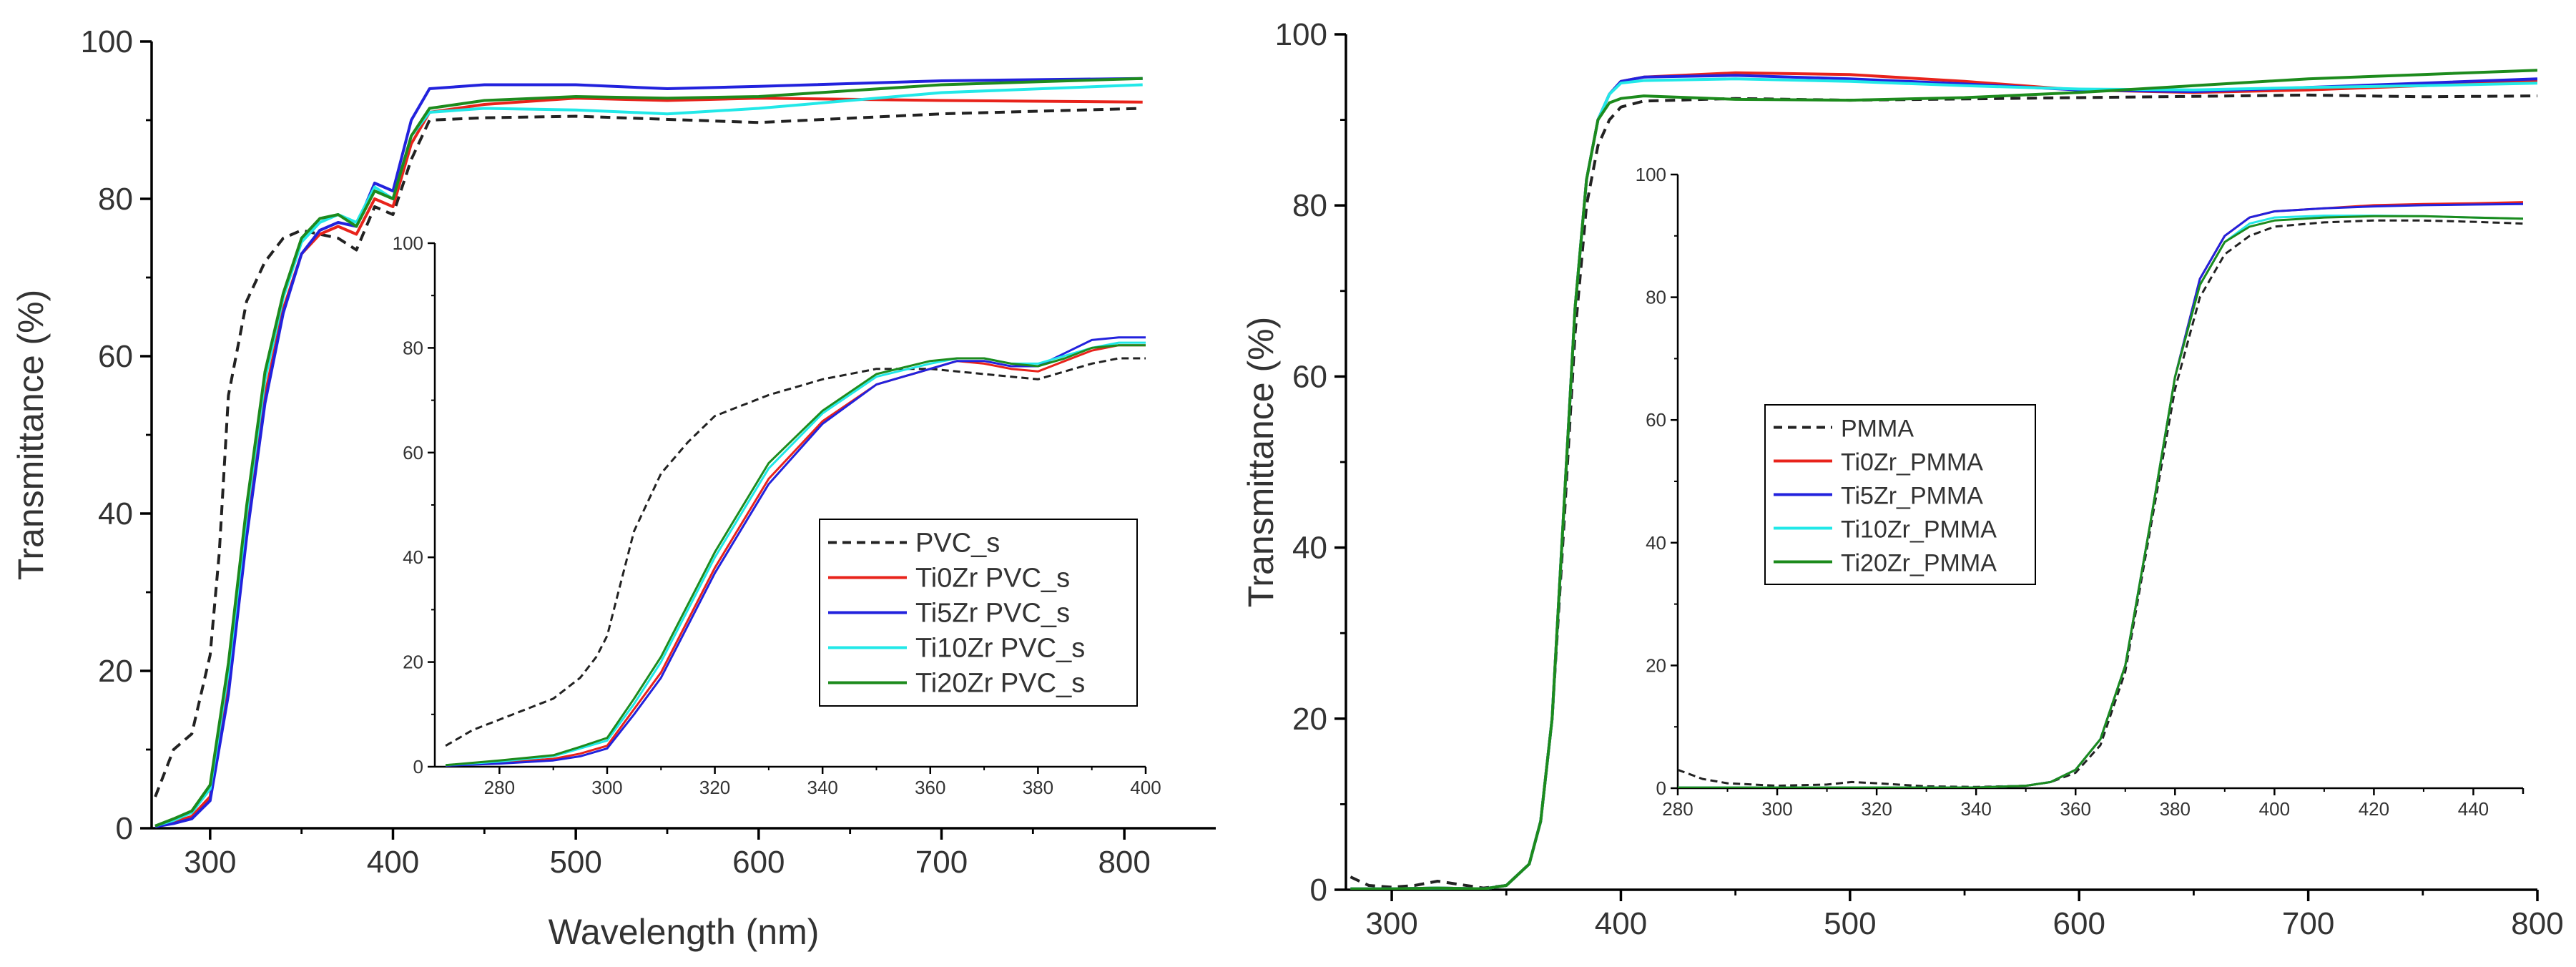 The width and height of the screenshot is (2576, 967). What do you see at coordinates (1000, 649) in the screenshot?
I see `legend-label-0-3: Ti10Zr PVC_s` at bounding box center [1000, 649].